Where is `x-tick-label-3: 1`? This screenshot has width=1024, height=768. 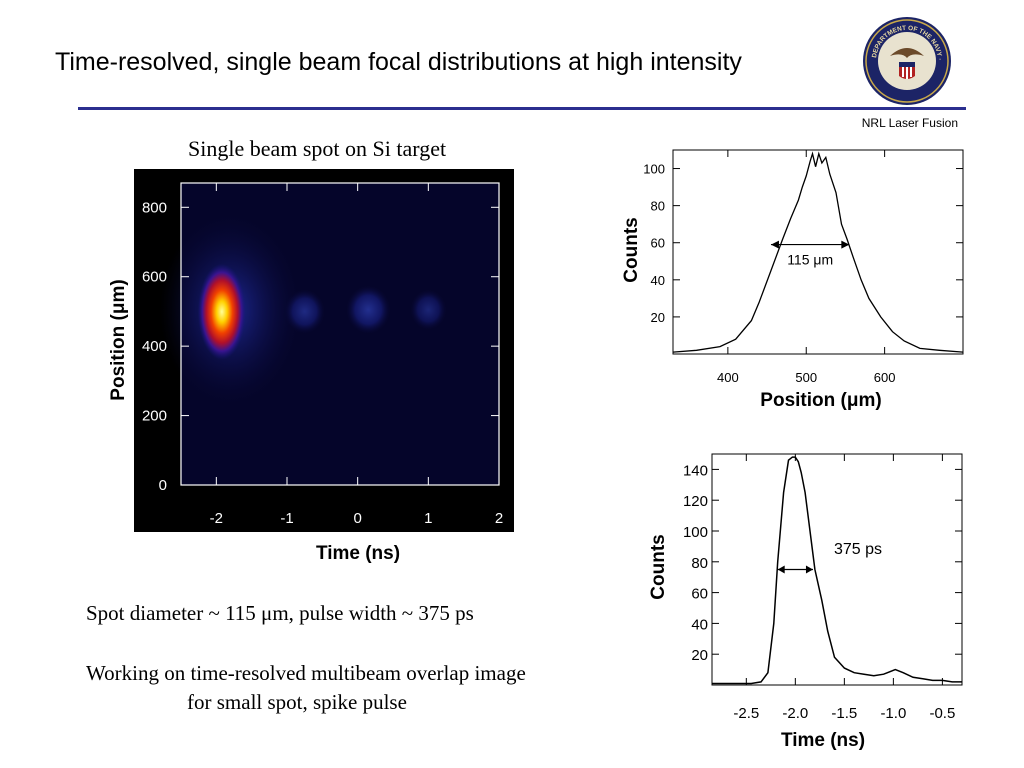
x-tick-label-3: 1 is located at coordinates (428, 518).